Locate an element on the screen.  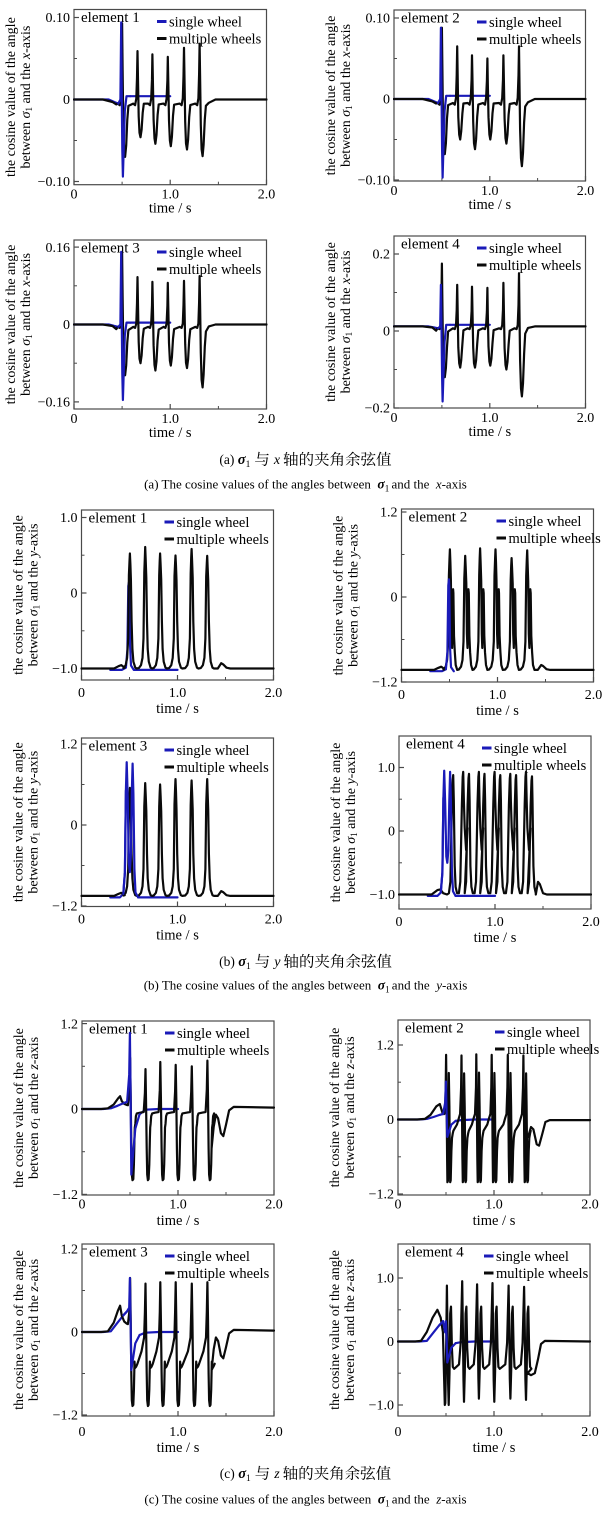
svg-text: between σ1 and the x-axis is located at coordinates (346, 322).